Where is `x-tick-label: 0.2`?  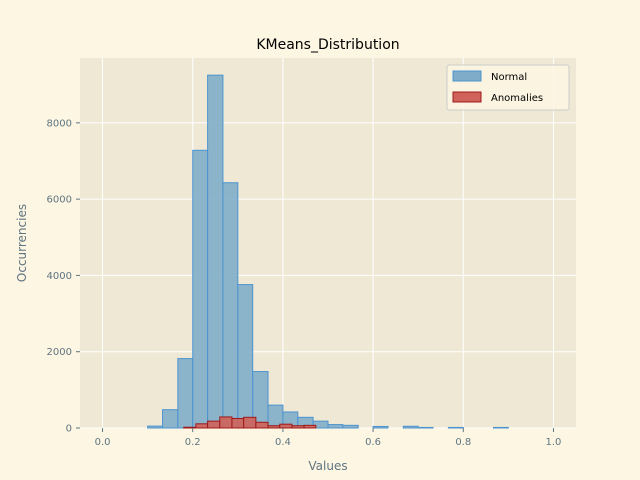
x-tick-label: 0.2 is located at coordinates (193, 442).